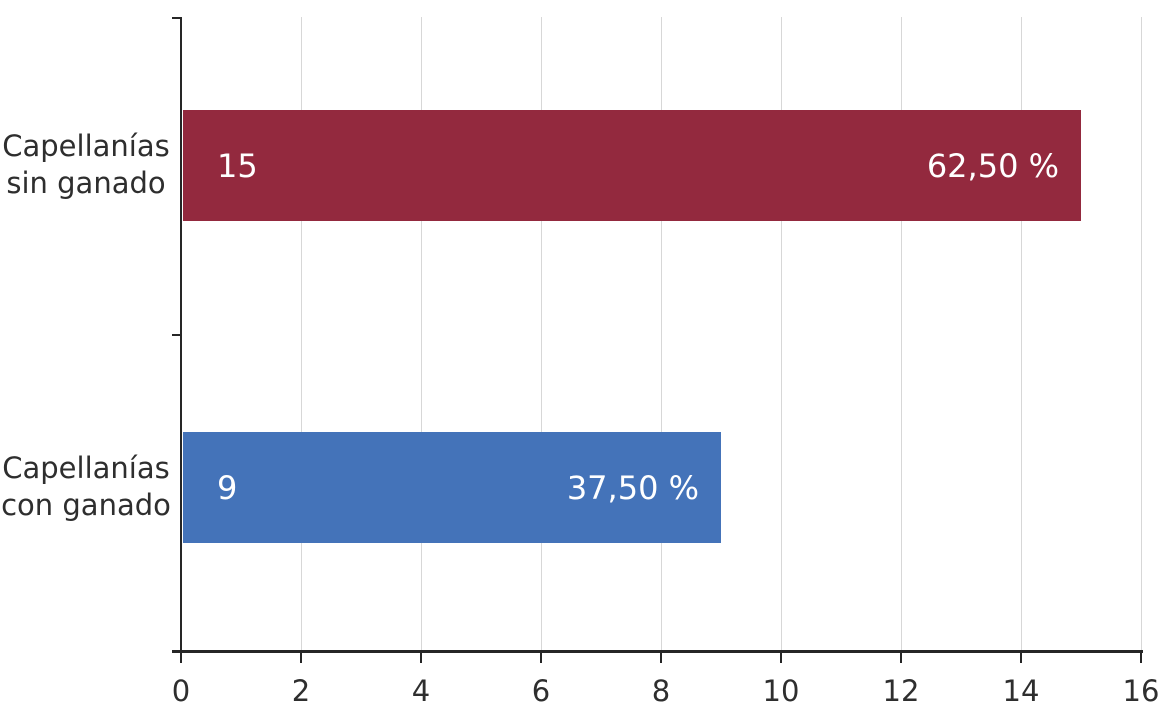  What do you see at coordinates (86, 164) in the screenshot?
I see `category-label-sin-ganado: Capellanías sin ganado` at bounding box center [86, 164].